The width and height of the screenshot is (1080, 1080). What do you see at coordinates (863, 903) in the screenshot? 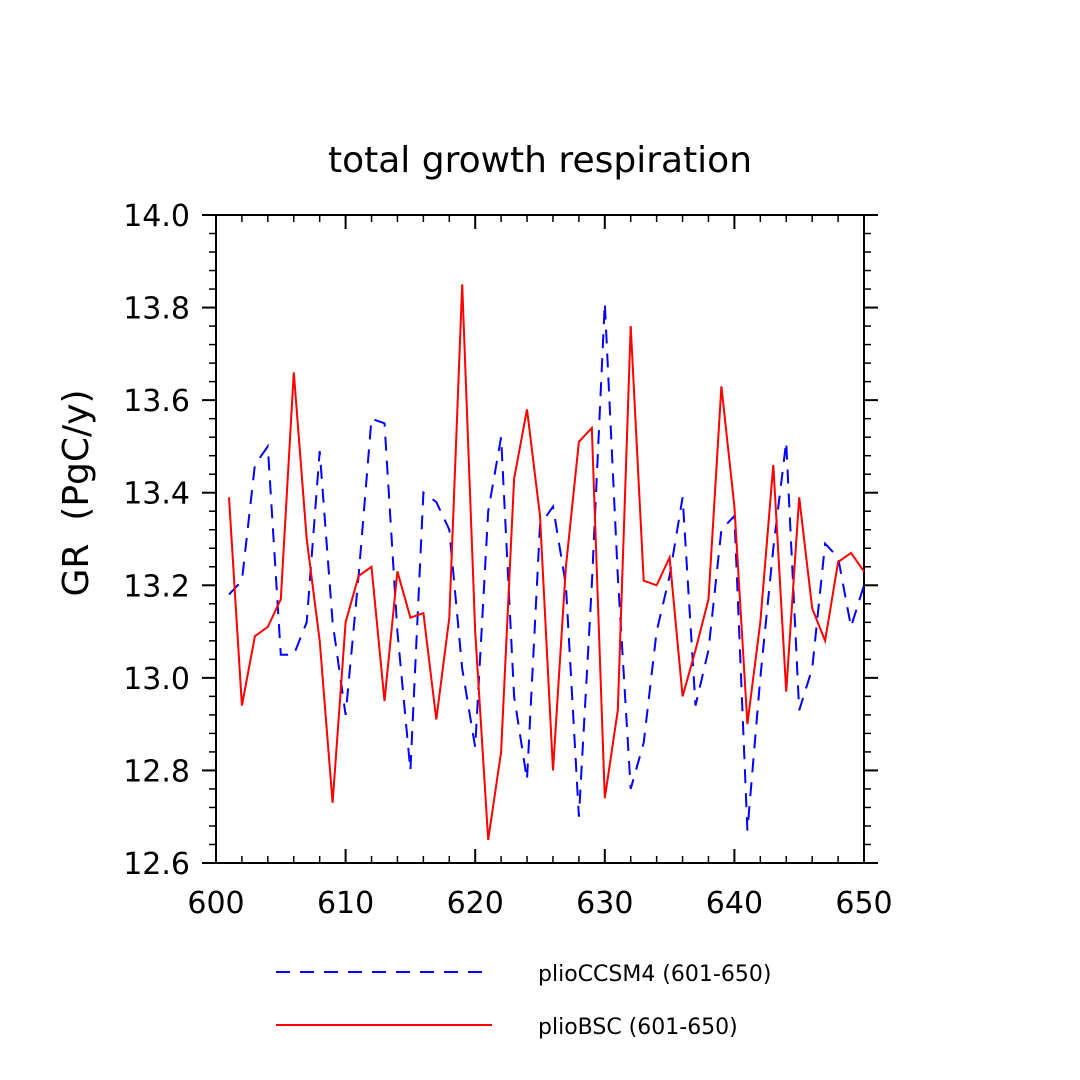
I see `x-tick-label: 650` at bounding box center [863, 903].